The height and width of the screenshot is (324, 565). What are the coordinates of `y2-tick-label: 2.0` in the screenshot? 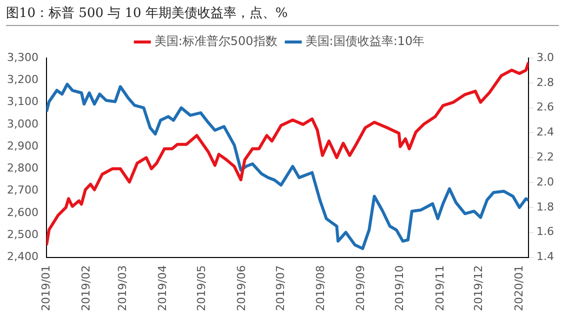 It's located at (545, 181).